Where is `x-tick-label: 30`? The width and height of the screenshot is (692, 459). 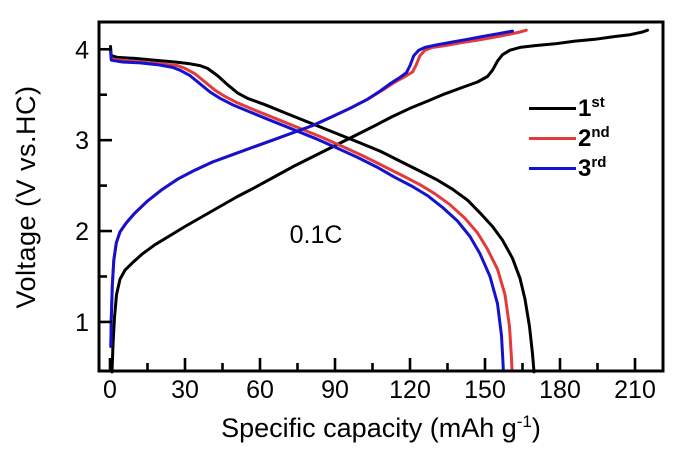 x-tick-label: 30 is located at coordinates (185, 390).